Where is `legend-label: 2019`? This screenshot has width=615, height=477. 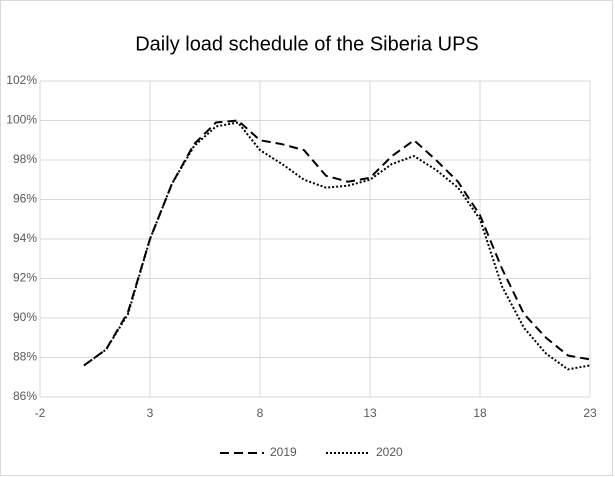
legend-label: 2019 is located at coordinates (283, 452).